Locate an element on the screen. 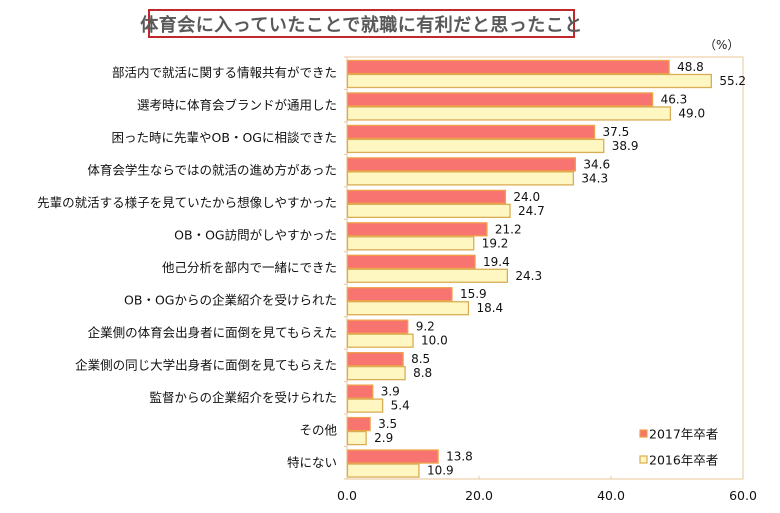 This screenshot has width=780, height=513. legend-swatch-2016 is located at coordinates (643, 459).